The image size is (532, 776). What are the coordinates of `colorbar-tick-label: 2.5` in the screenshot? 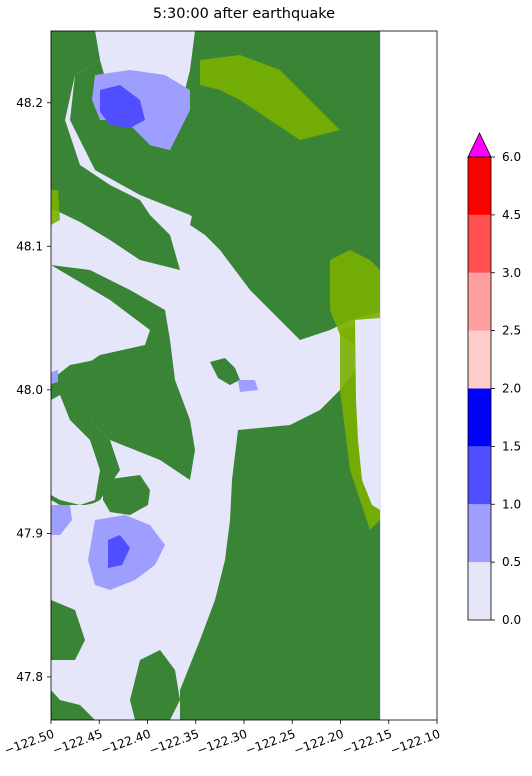 It's located at (511, 331).